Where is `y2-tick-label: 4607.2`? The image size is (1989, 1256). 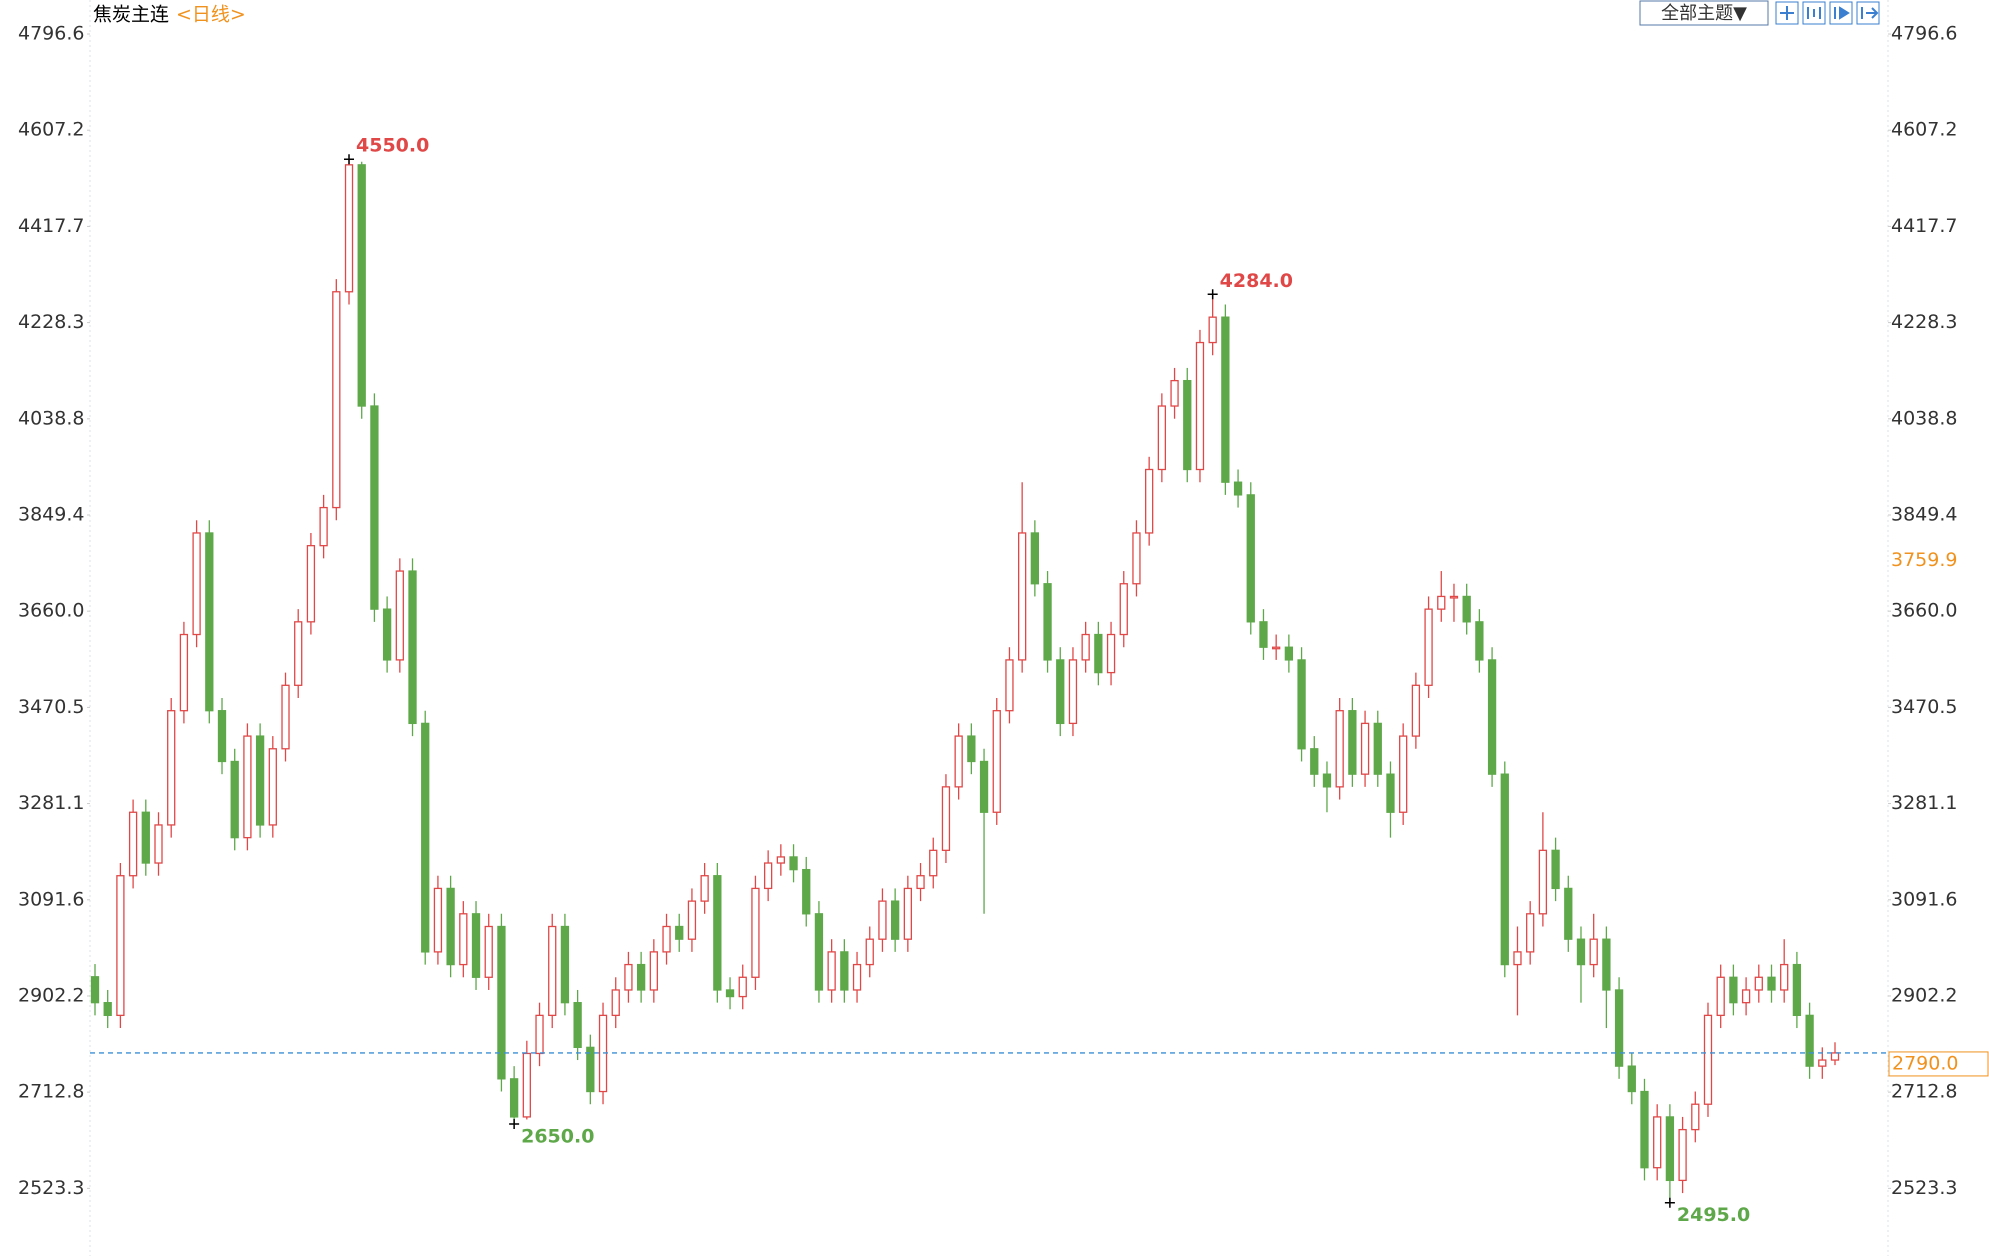
y2-tick-label: 4607.2 is located at coordinates (1924, 130).